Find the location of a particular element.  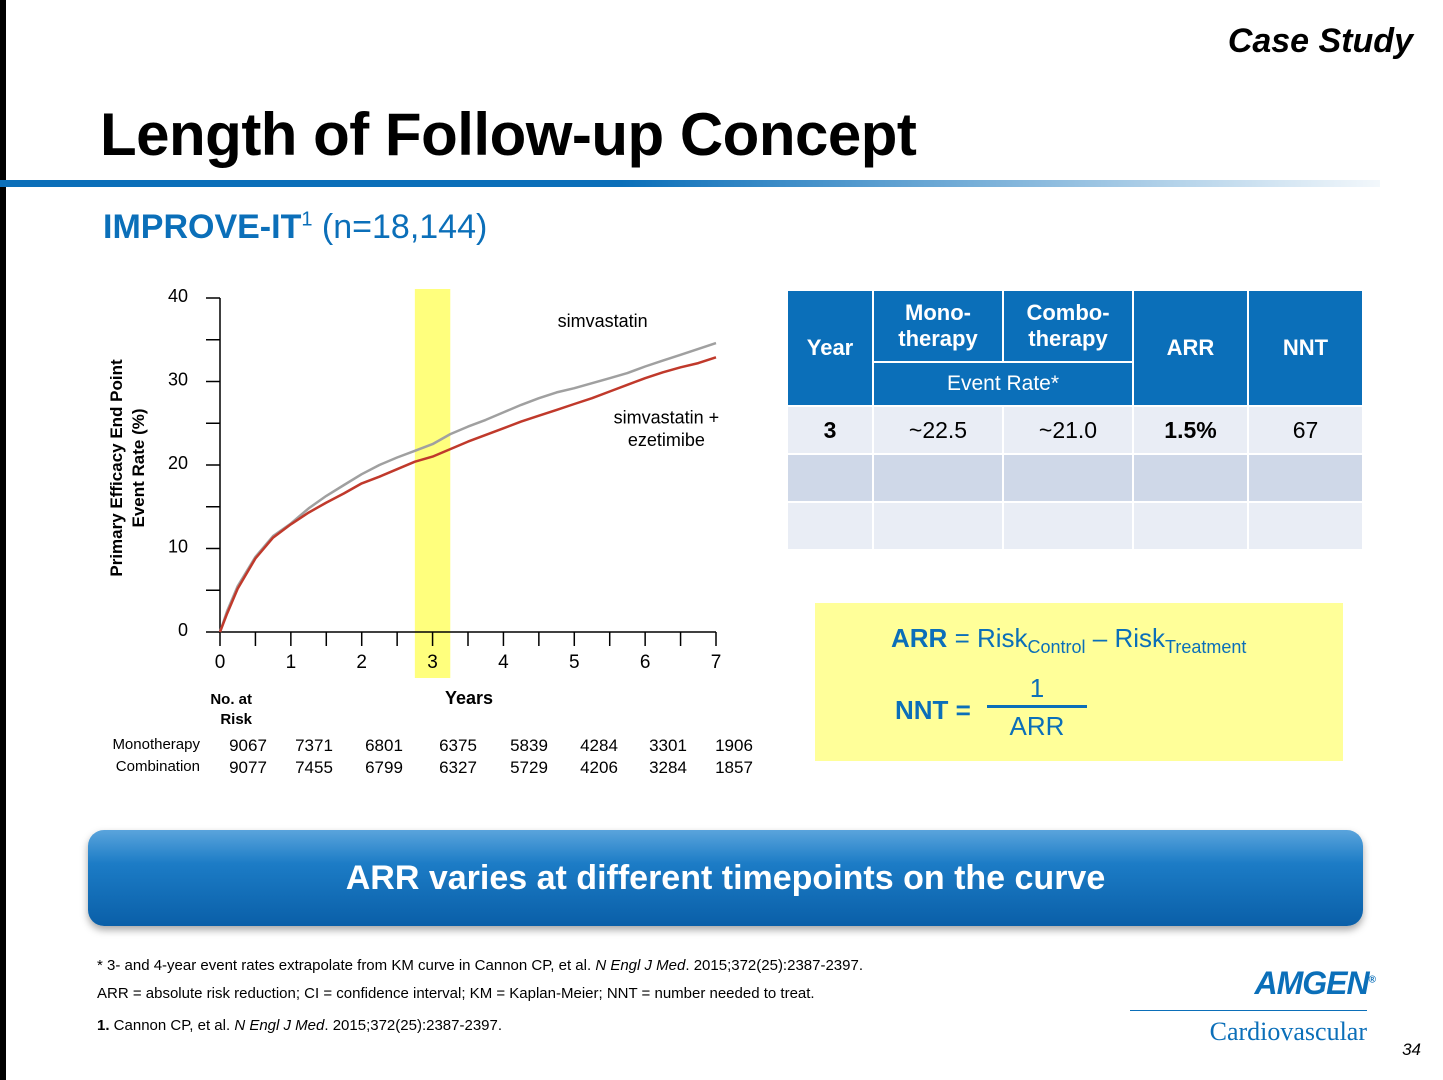

table-row: 3 ~22.5 ~21.0 1.5% 67 is located at coordinates (1075, 430).